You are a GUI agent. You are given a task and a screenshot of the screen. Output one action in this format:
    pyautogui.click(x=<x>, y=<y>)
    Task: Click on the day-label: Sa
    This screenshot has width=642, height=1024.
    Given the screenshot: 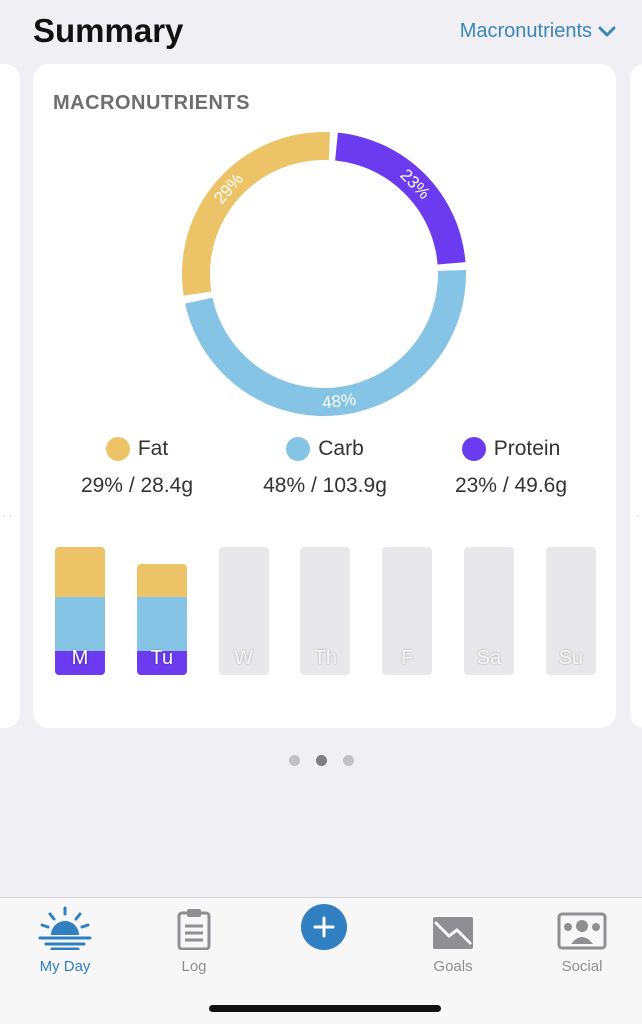 What is the action you would take?
    pyautogui.click(x=489, y=658)
    